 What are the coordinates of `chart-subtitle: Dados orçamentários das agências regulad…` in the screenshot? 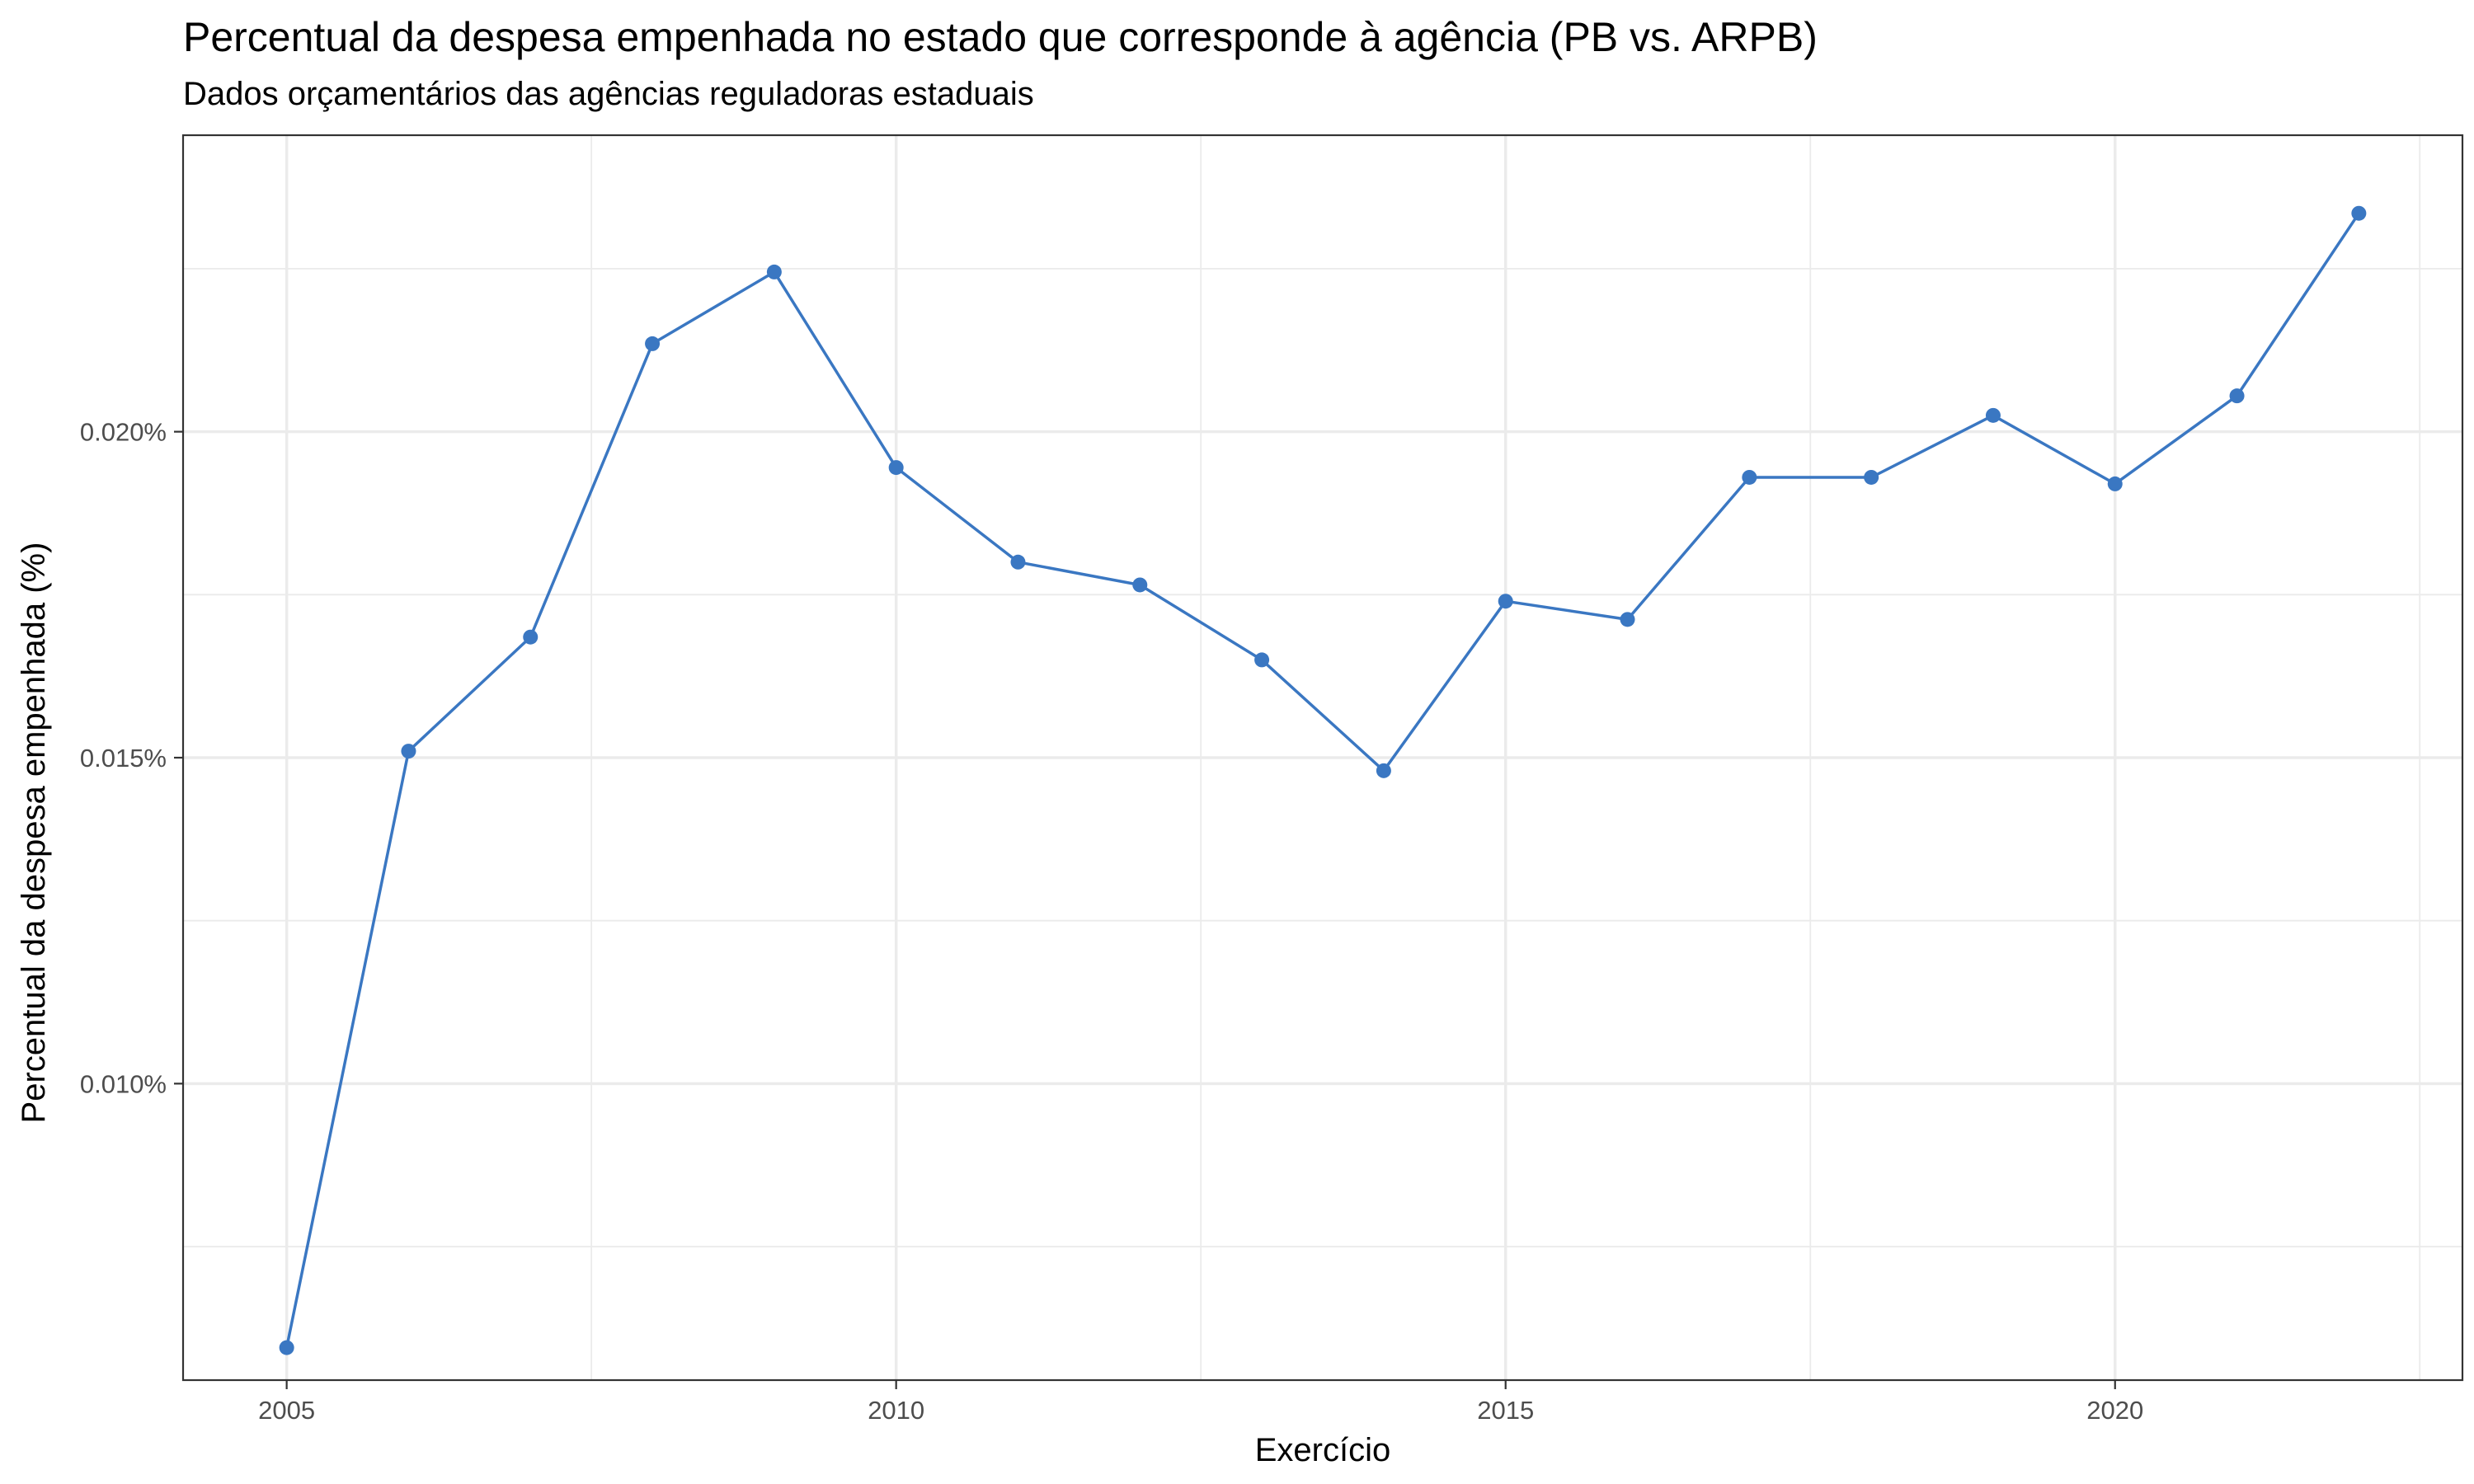 It's located at (608, 94).